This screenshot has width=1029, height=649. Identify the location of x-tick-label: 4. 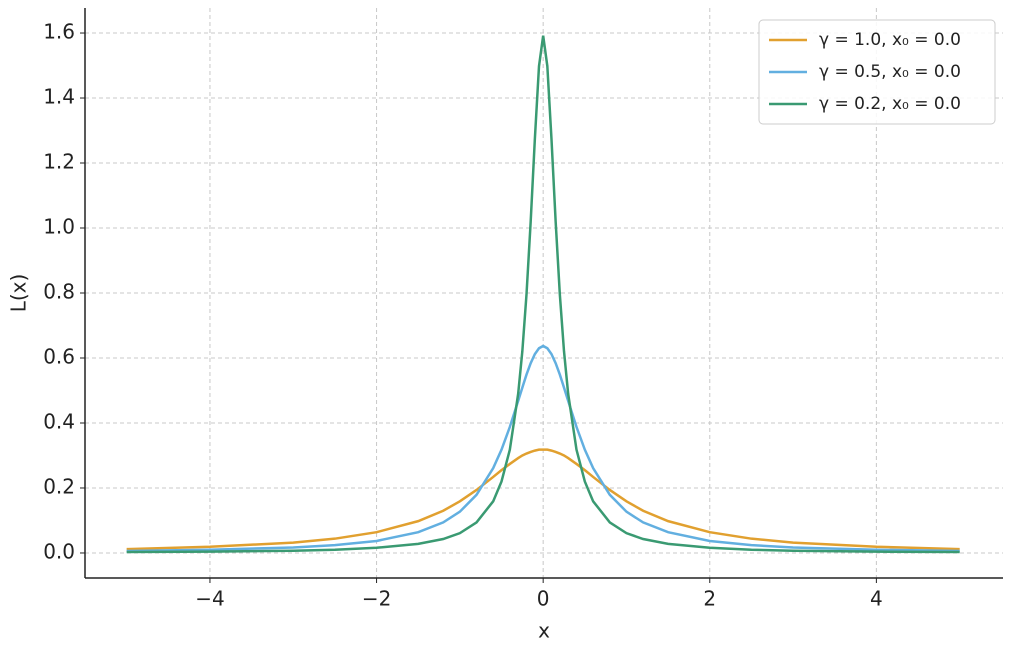
(876, 599).